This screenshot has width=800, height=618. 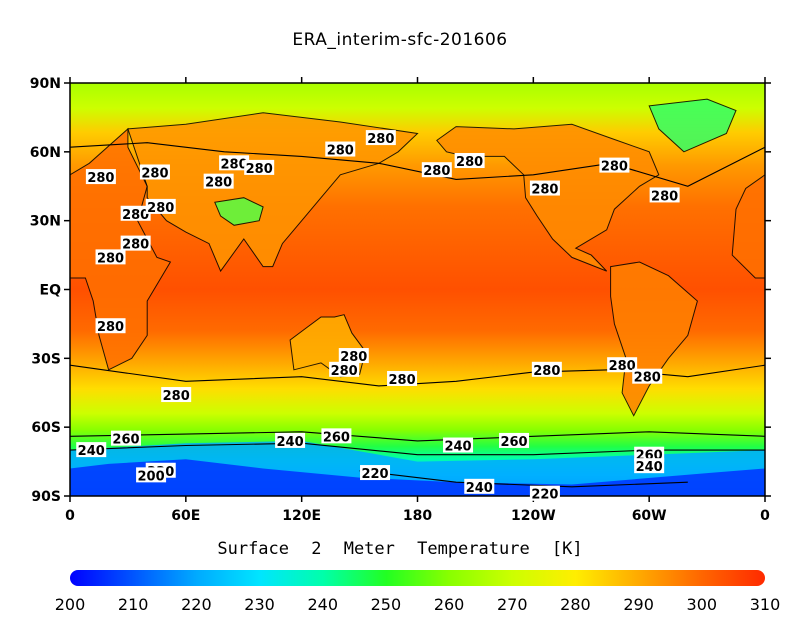 What do you see at coordinates (417, 164) in the screenshot?
I see `contour-280-north` at bounding box center [417, 164].